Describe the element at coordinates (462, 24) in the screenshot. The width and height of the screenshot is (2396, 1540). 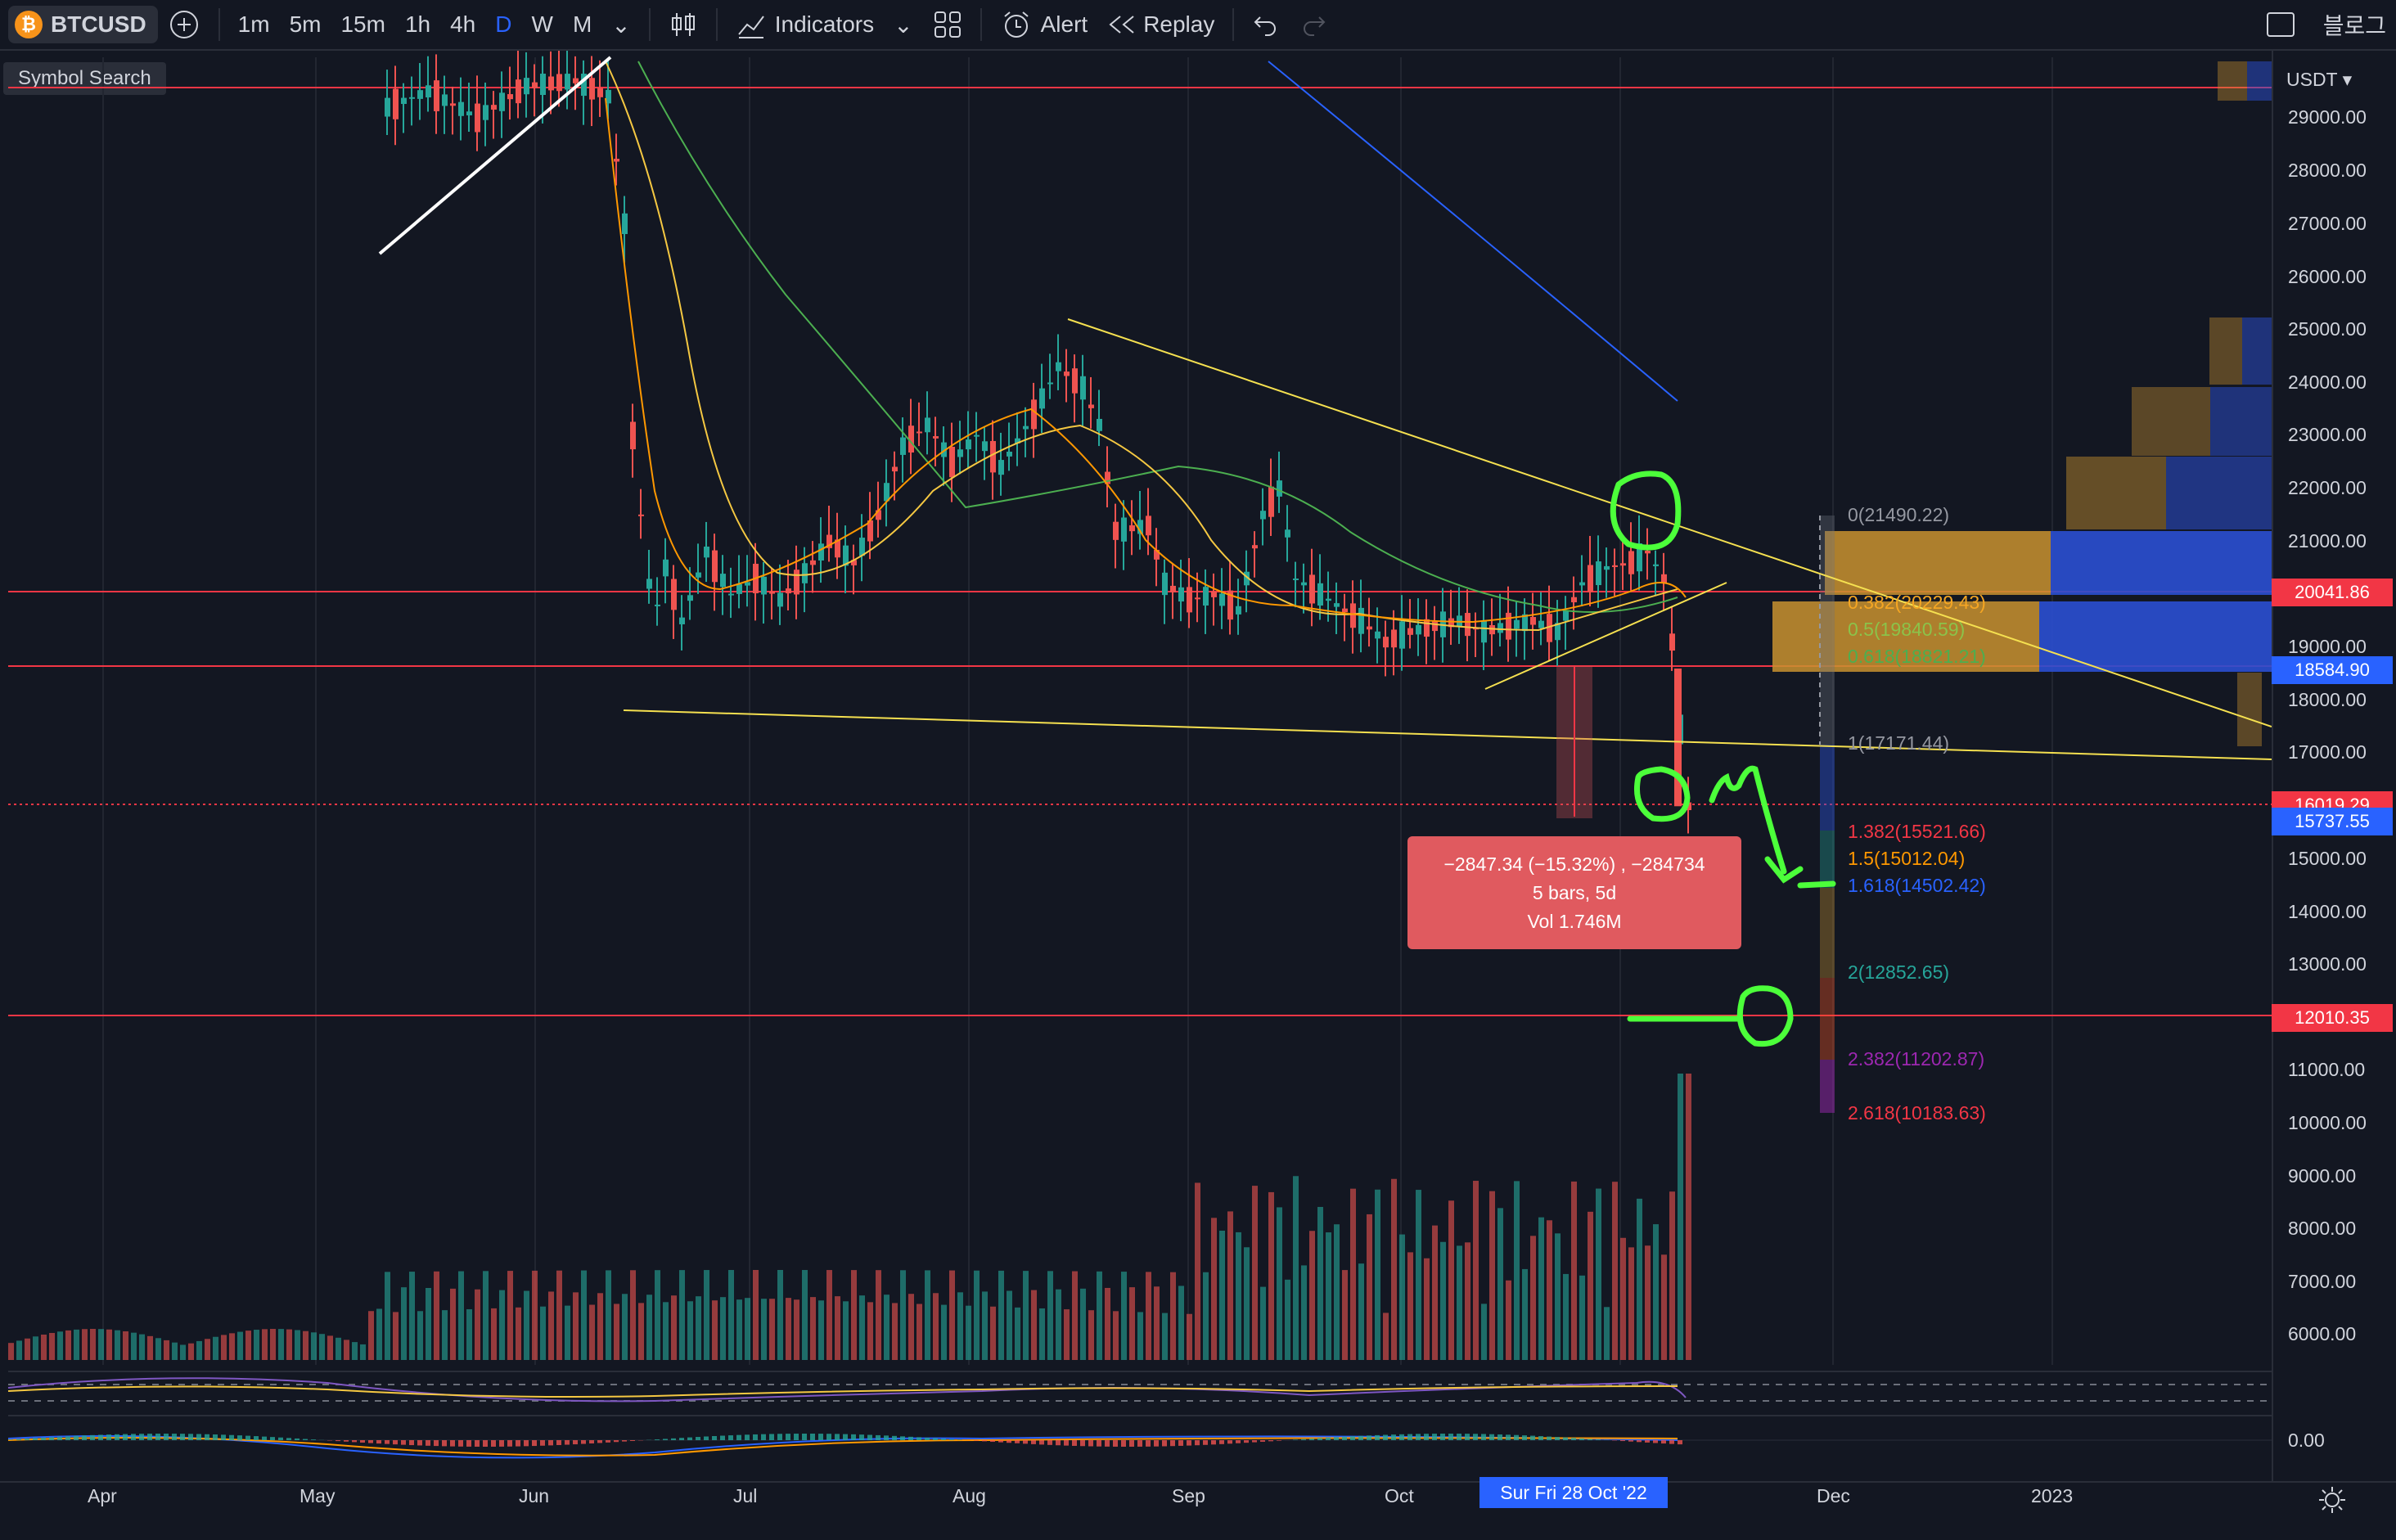
I see `interval-4h: 4h` at that location.